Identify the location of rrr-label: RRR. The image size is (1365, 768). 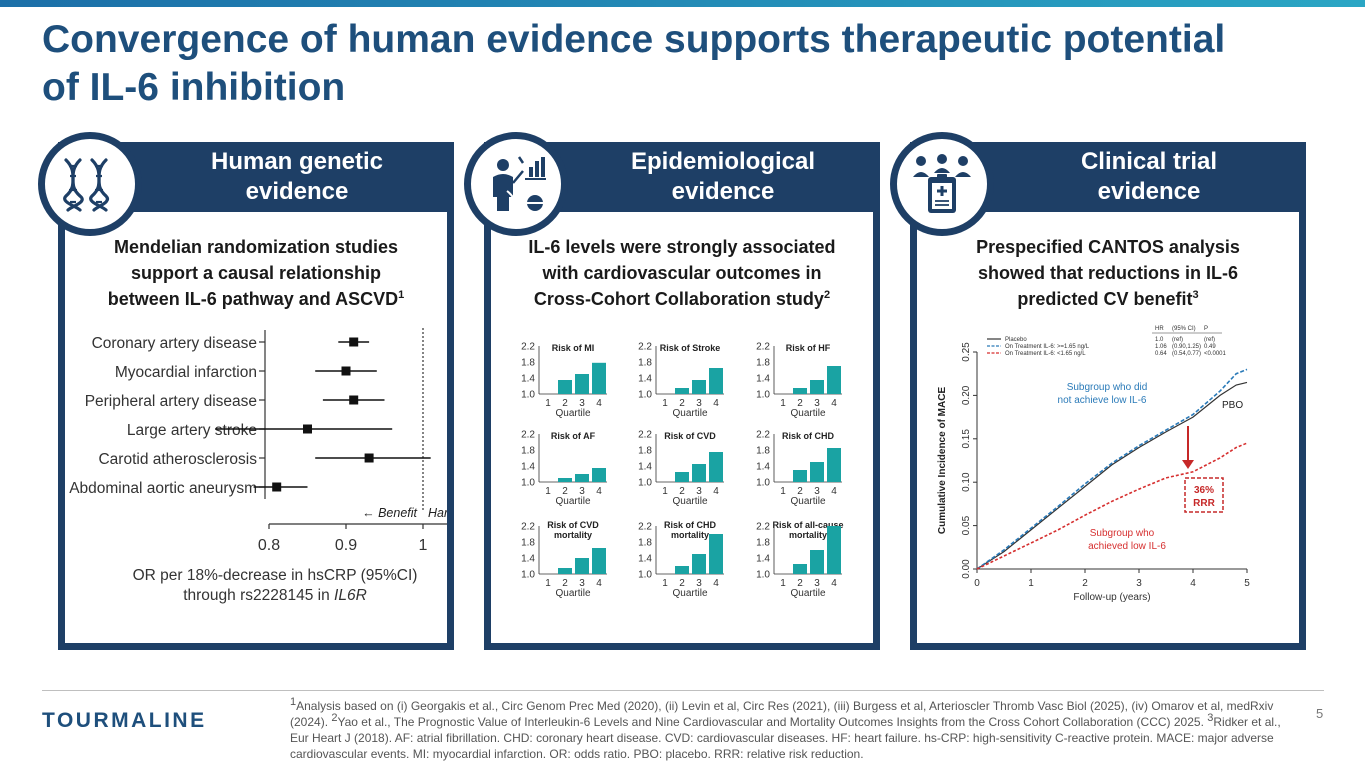
(1204, 503).